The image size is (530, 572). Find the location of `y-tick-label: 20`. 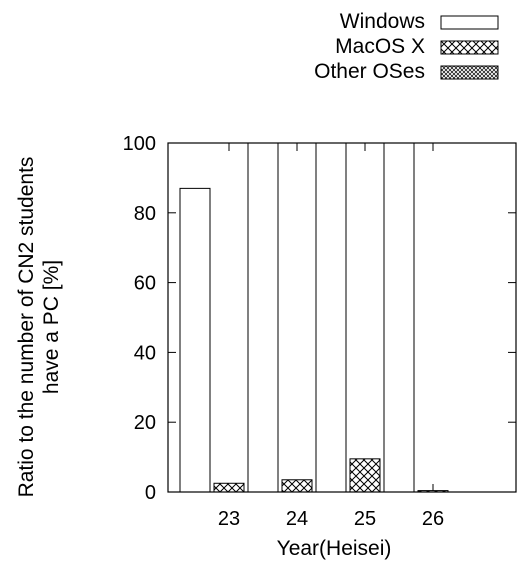

y-tick-label: 20 is located at coordinates (145, 423).